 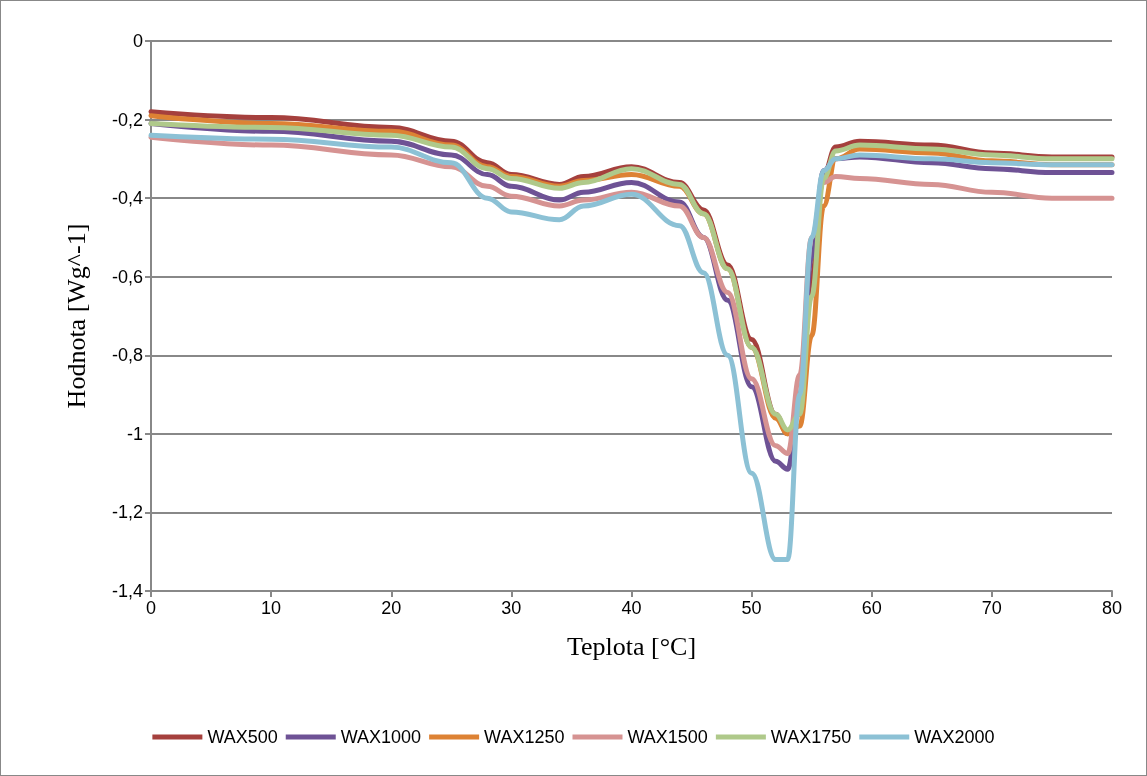 What do you see at coordinates (137, 41) in the screenshot?
I see `y-tick-label: 0` at bounding box center [137, 41].